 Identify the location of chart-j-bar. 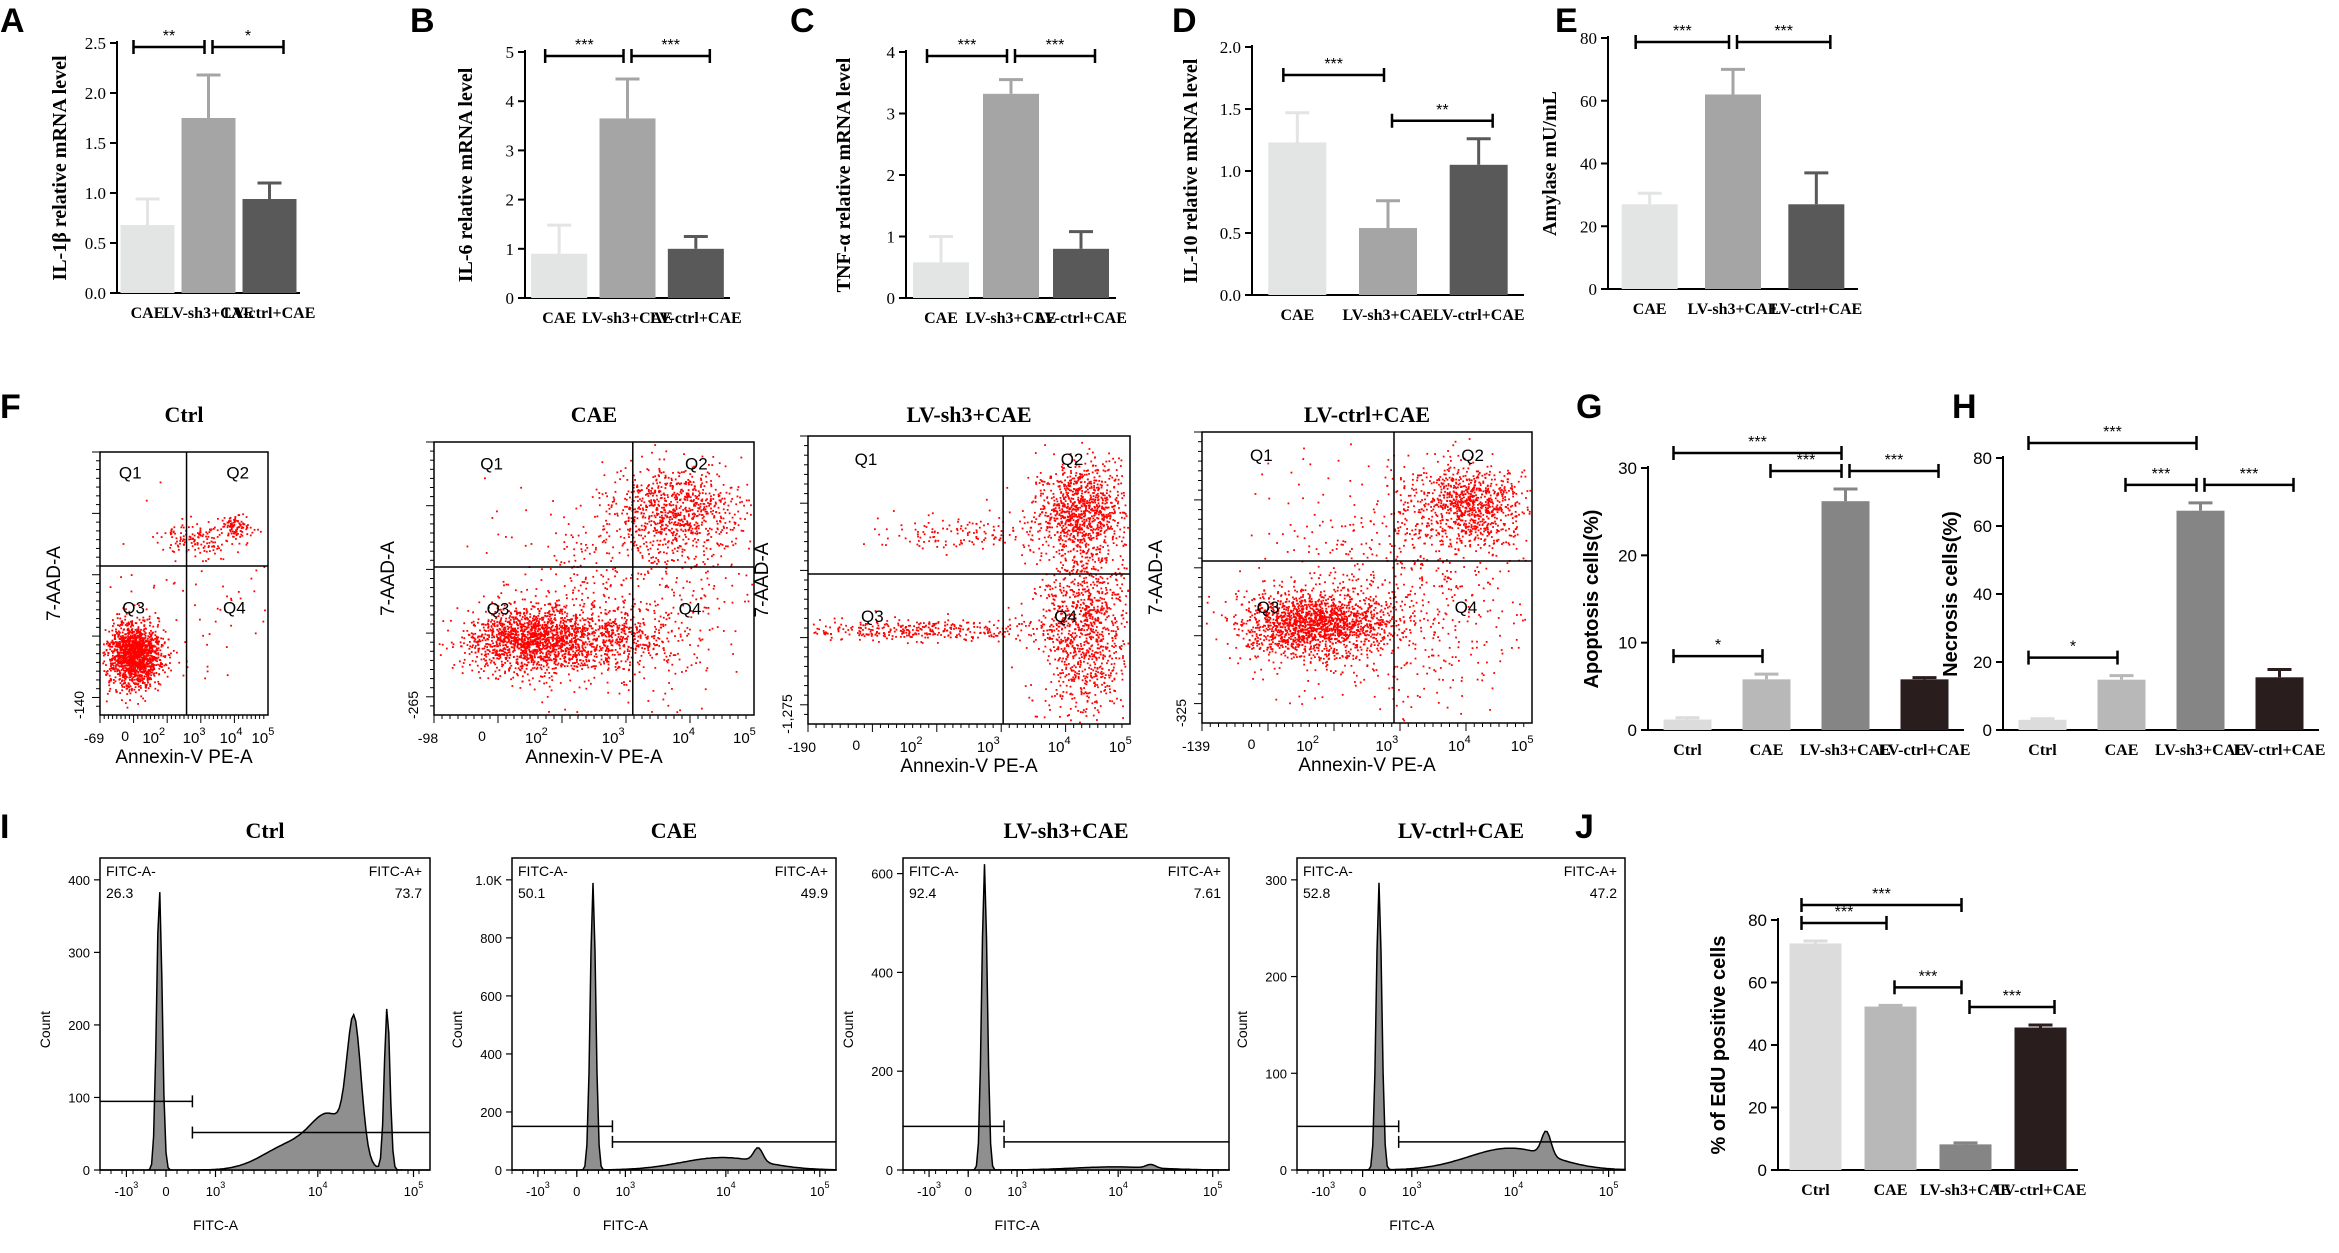
(2040, 1098).